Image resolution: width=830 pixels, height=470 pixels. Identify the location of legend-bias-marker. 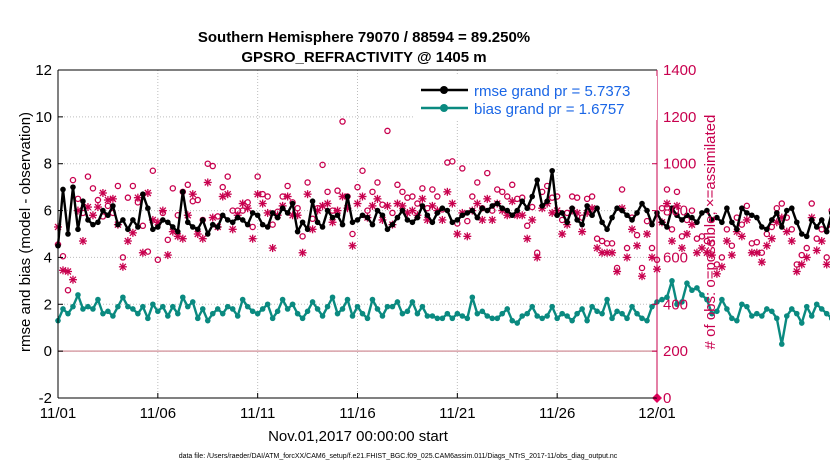
(444, 108).